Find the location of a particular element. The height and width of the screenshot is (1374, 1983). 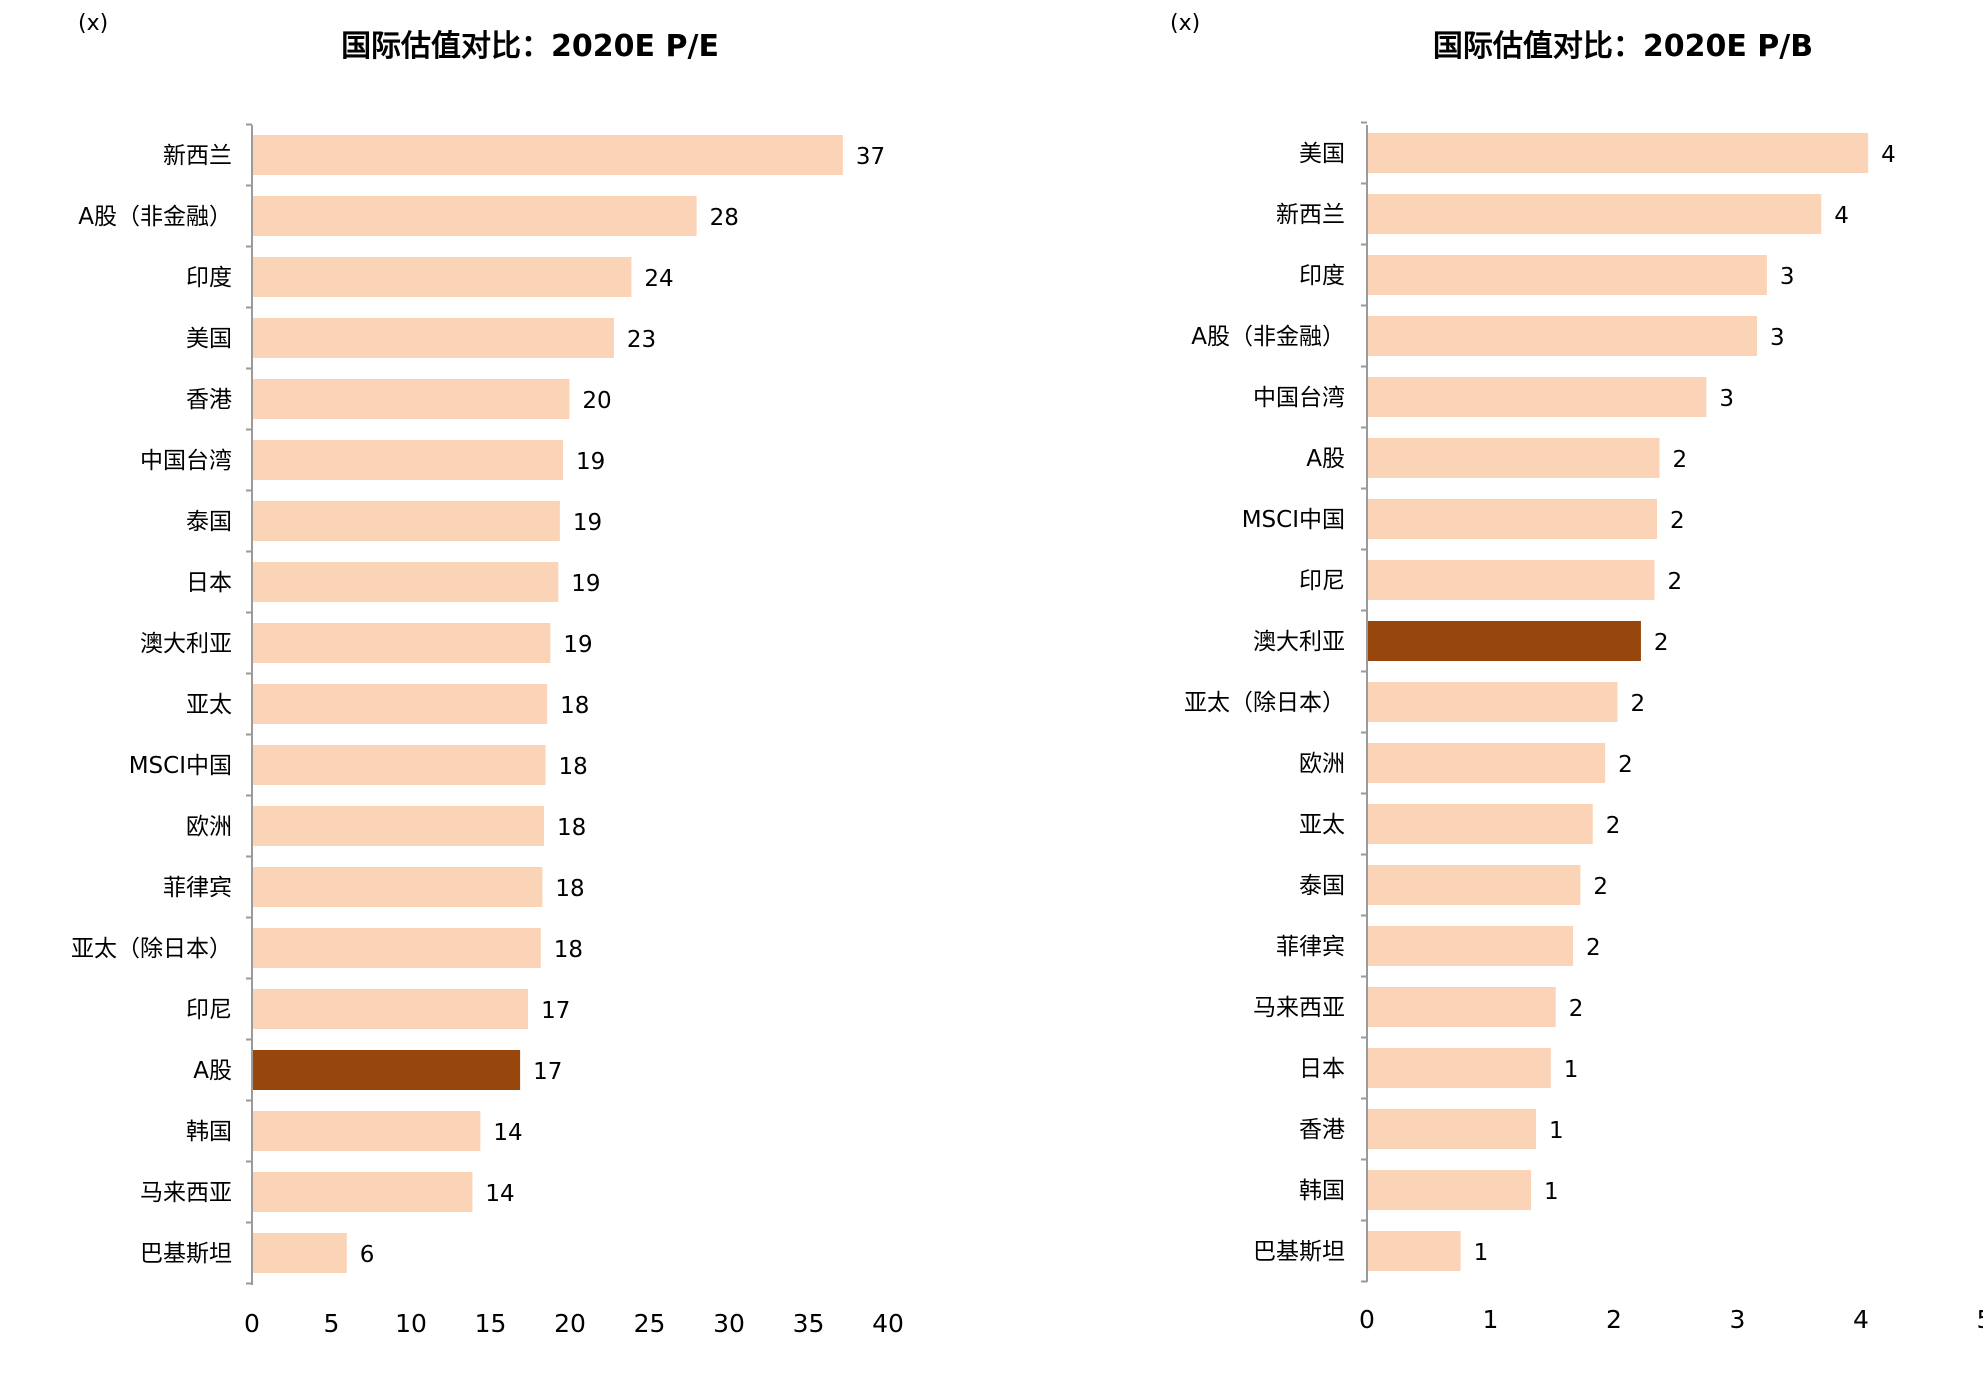

x-tick-label: 1 is located at coordinates (1491, 1319).